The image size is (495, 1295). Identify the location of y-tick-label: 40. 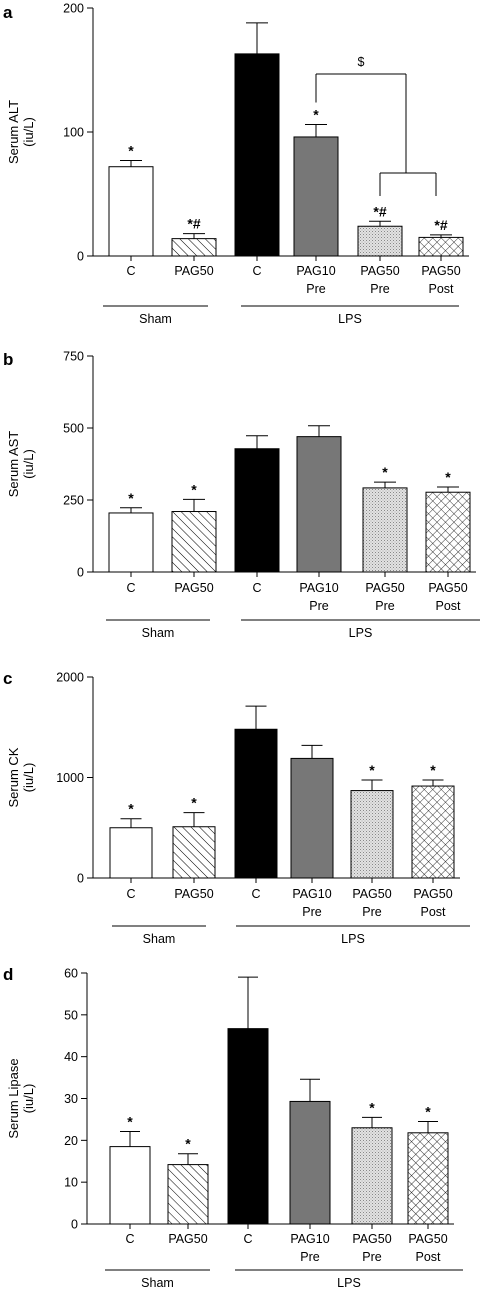
(71, 1057).